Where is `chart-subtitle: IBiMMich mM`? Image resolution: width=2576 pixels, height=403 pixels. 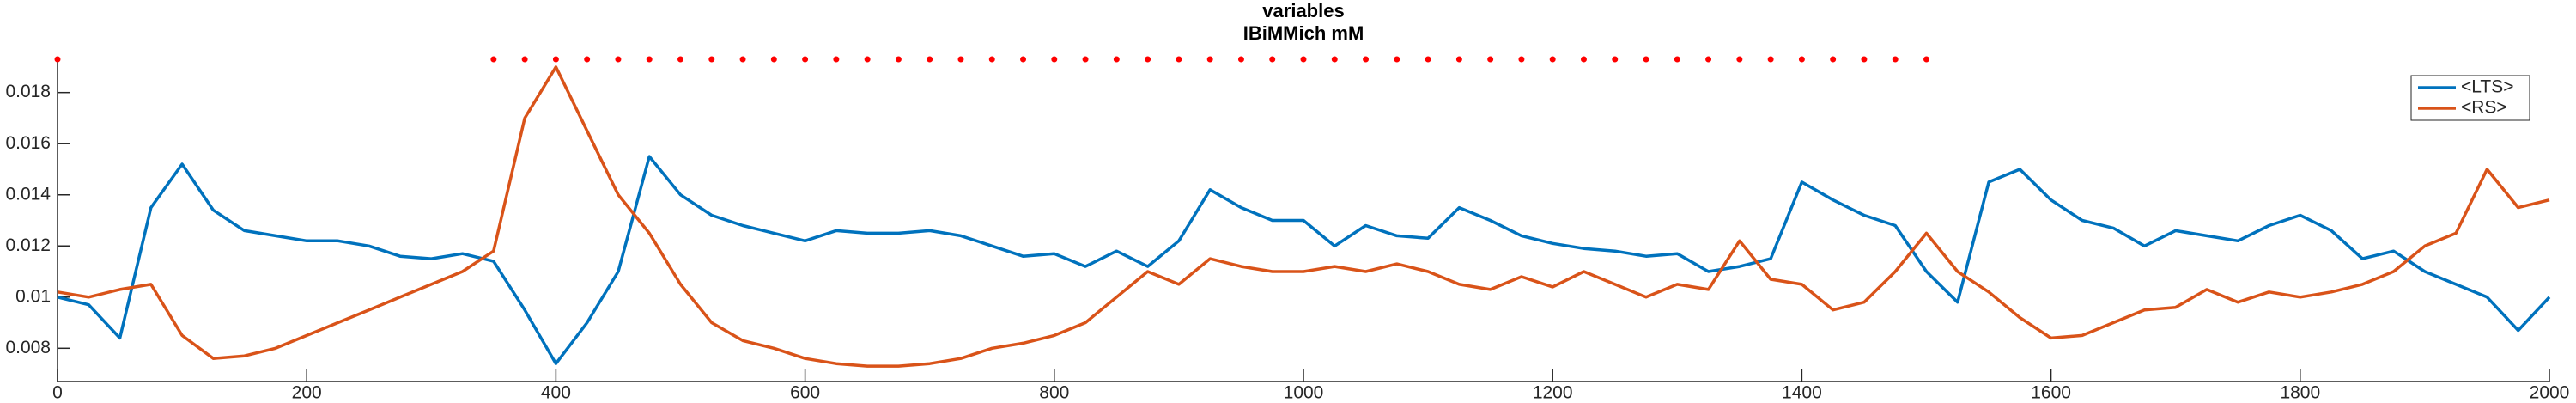
chart-subtitle: IBiMMich mM is located at coordinates (1303, 33).